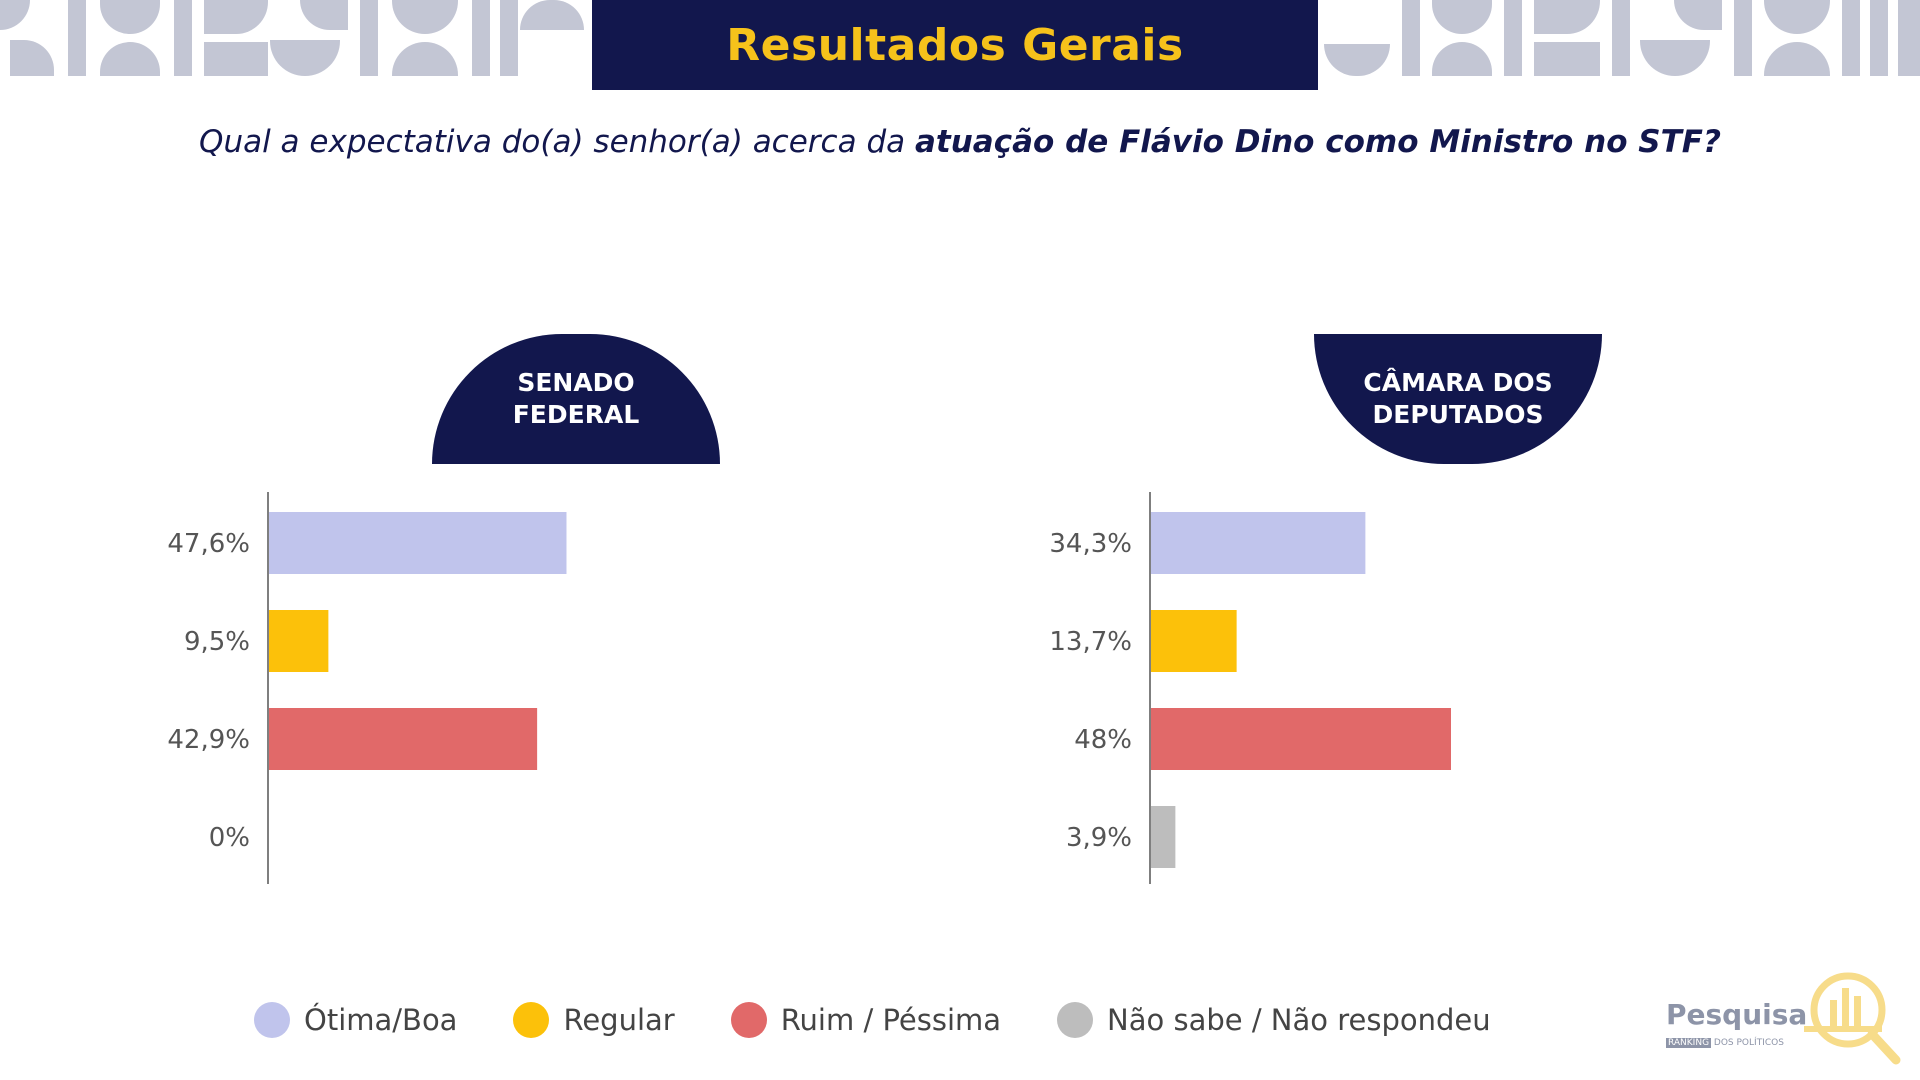 Image resolution: width=1920 pixels, height=1080 pixels. Describe the element at coordinates (1689, 1043) in the screenshot. I see `logo-sub-box: RANKING` at that location.